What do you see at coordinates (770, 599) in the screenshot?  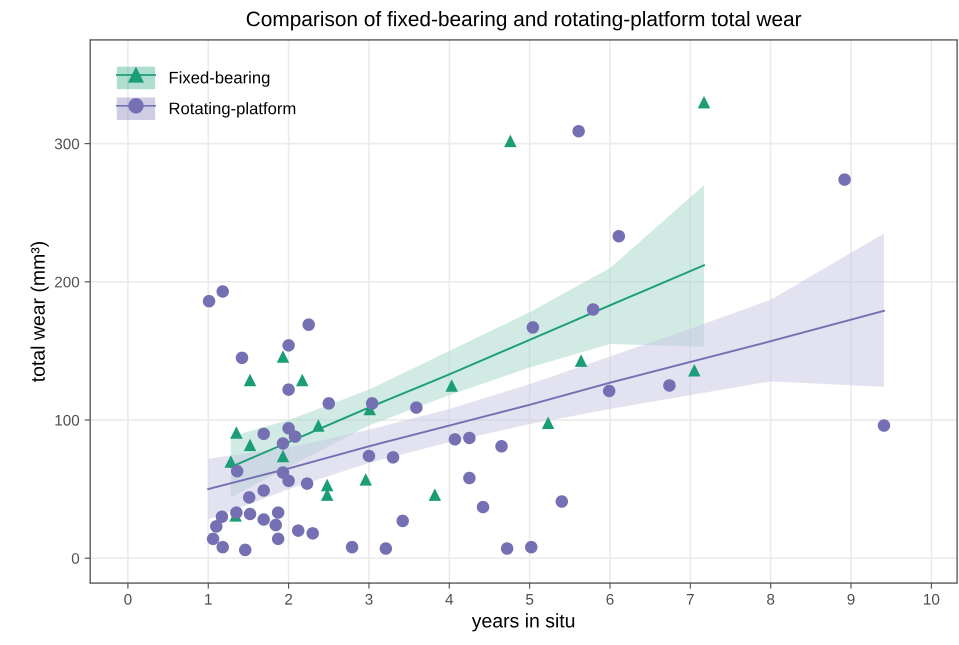 I see `x-tick-label: 8` at bounding box center [770, 599].